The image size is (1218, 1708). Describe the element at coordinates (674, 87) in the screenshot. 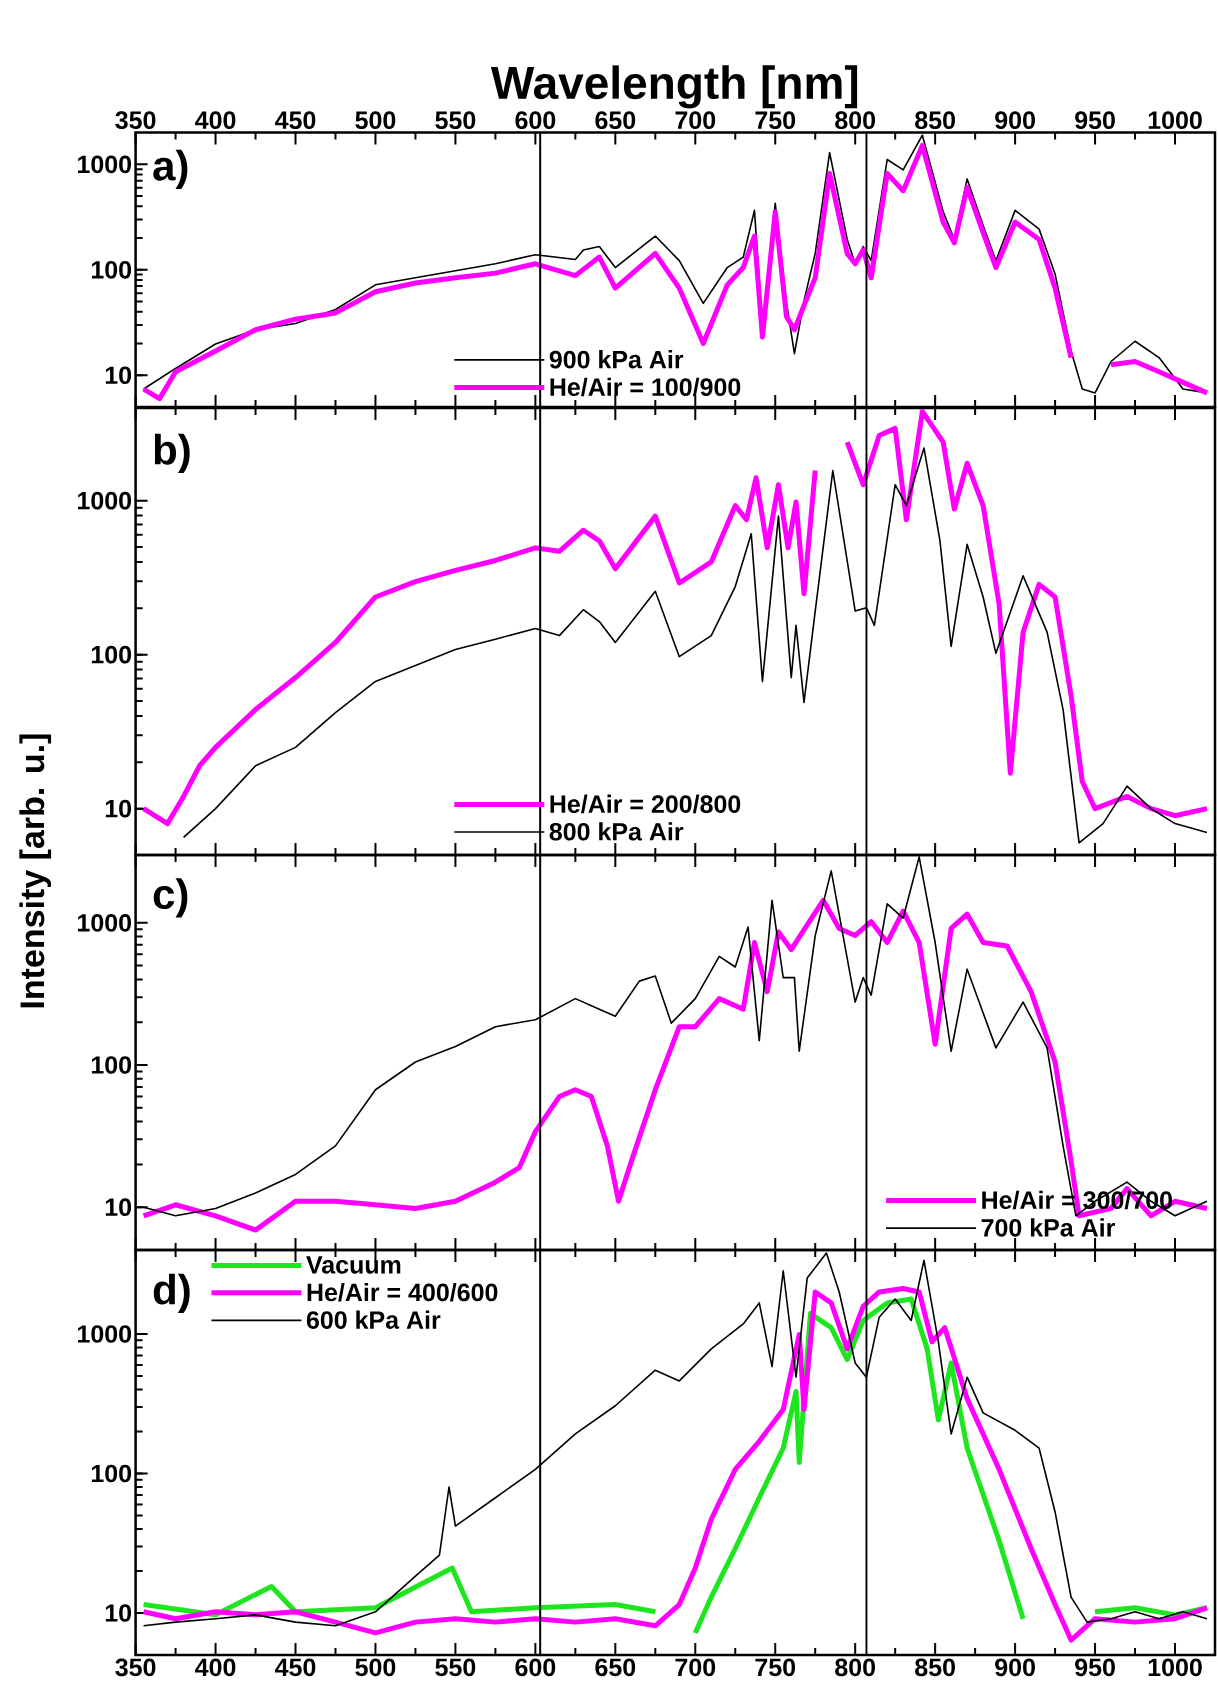

I see `x-axis-title: Wavelength [nm]` at that location.